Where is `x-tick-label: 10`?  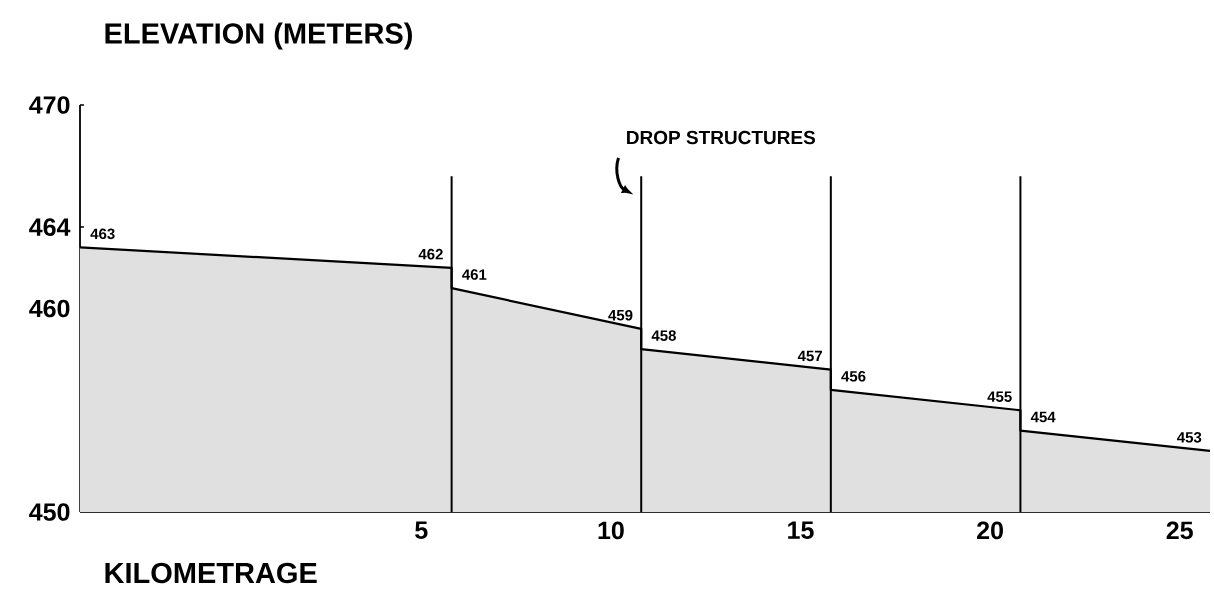 x-tick-label: 10 is located at coordinates (611, 530).